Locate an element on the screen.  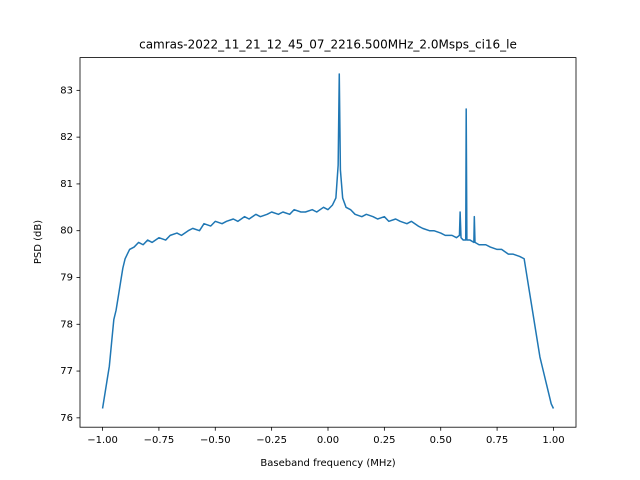
y-axis-label: PSD (dB) is located at coordinates (38, 242).